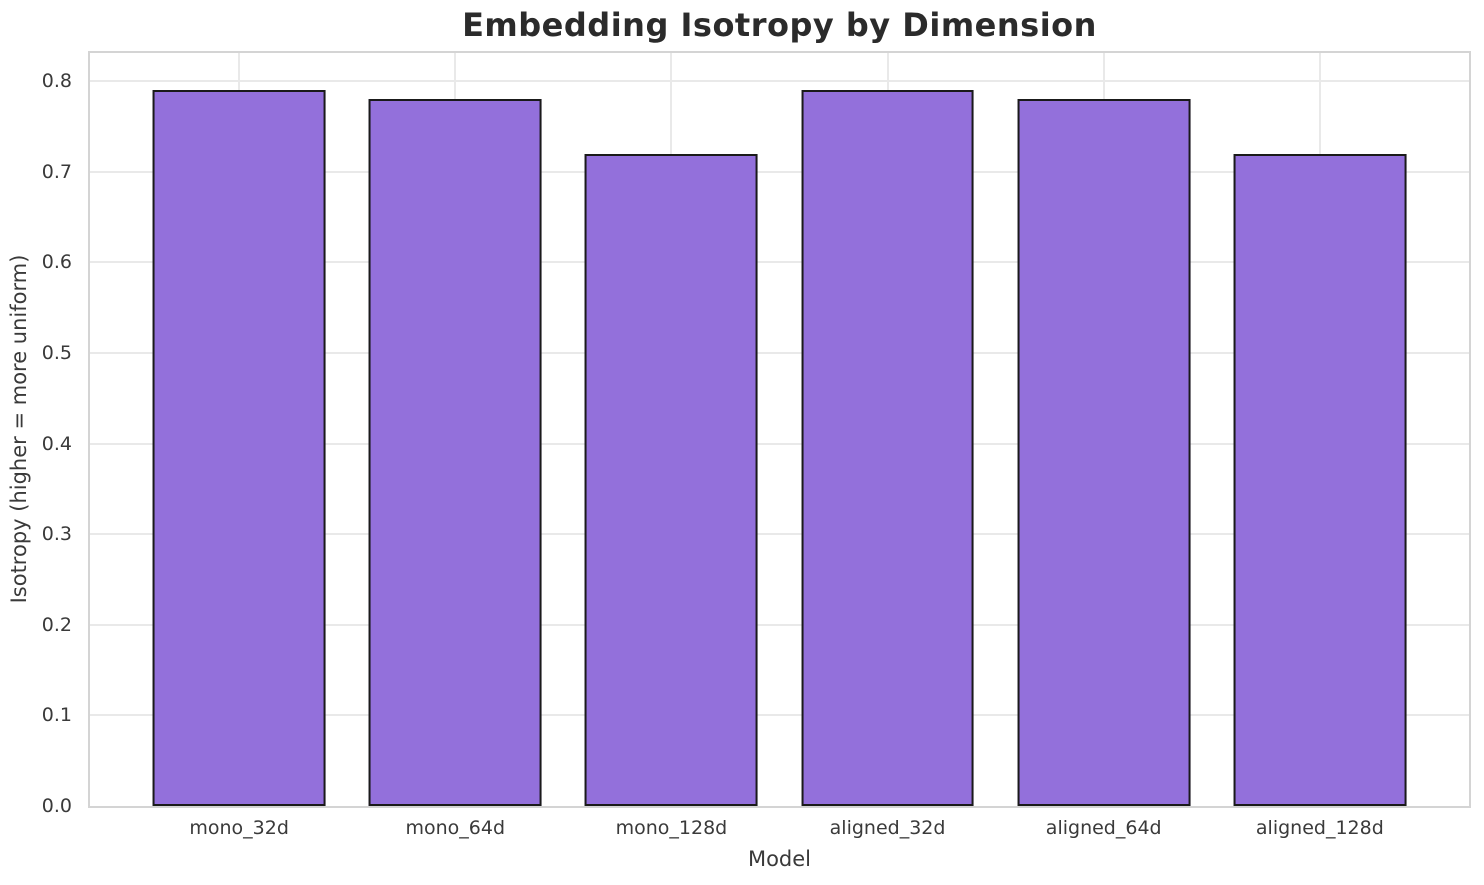 The image size is (1484, 885). What do you see at coordinates (56, 534) in the screenshot?
I see `y-tick-label: 0.3` at bounding box center [56, 534].